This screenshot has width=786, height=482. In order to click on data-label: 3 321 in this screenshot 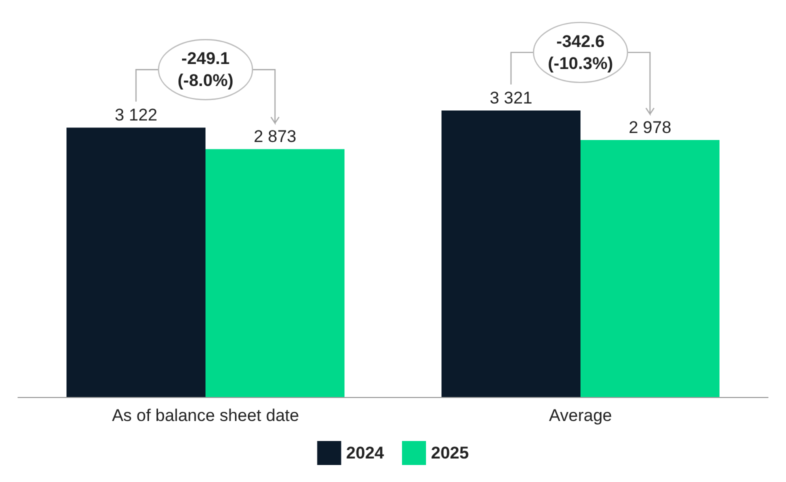, I will do `click(511, 98)`.